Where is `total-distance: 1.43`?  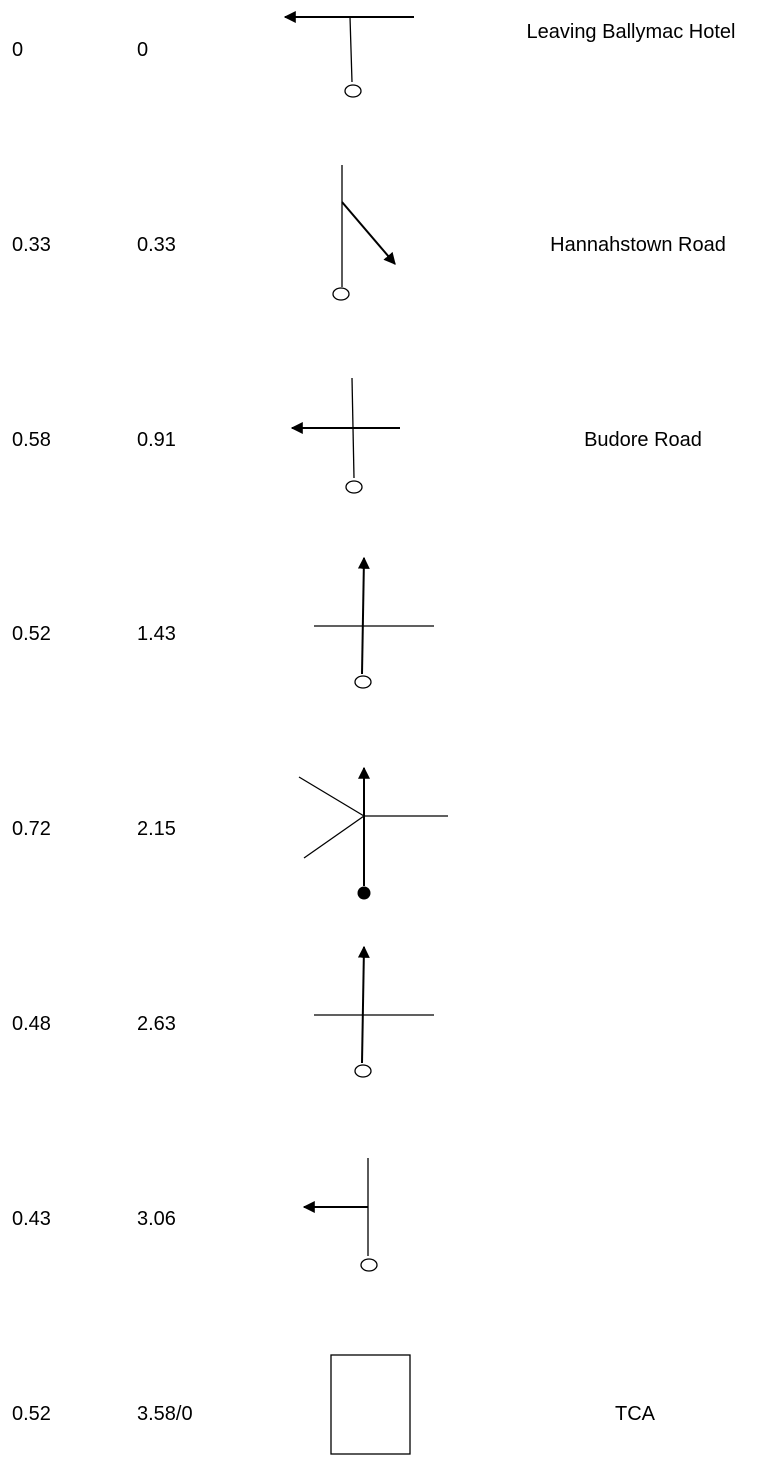
total-distance: 1.43 is located at coordinates (156, 634).